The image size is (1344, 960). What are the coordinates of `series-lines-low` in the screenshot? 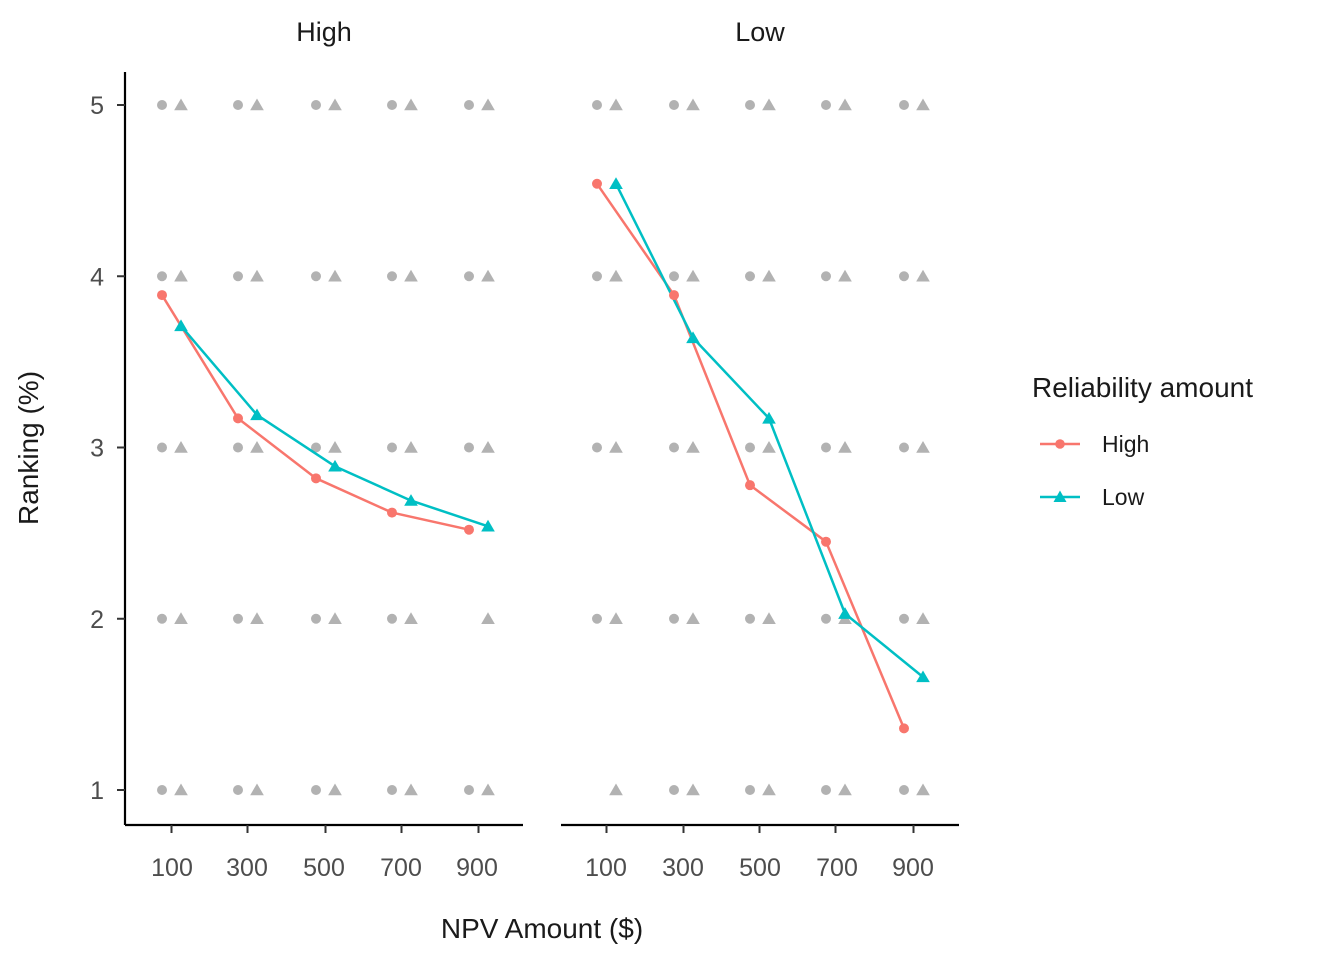 It's located at (759, 456).